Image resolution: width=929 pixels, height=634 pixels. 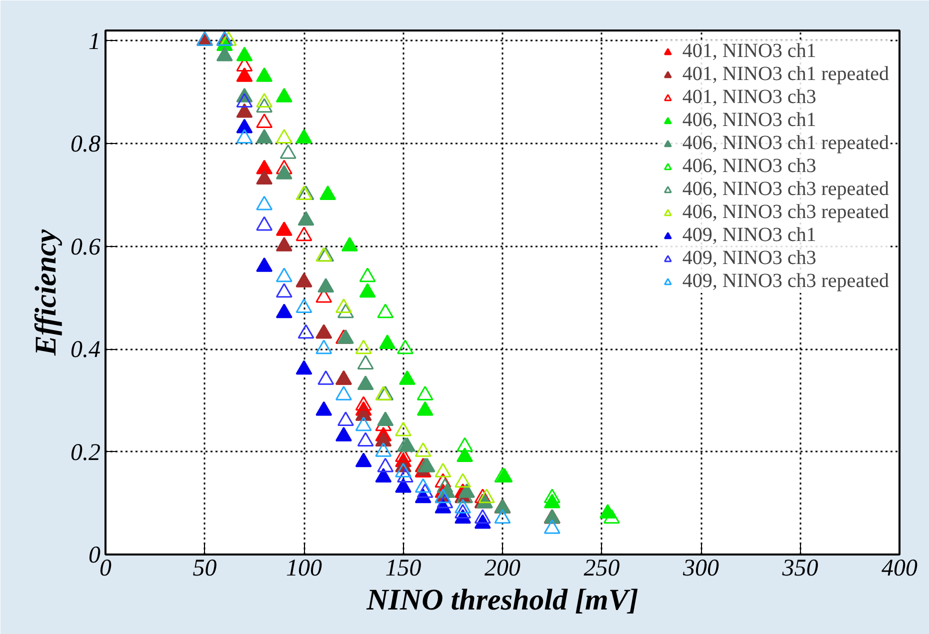 What do you see at coordinates (85, 453) in the screenshot?
I see `y-tick-label: 0.2` at bounding box center [85, 453].